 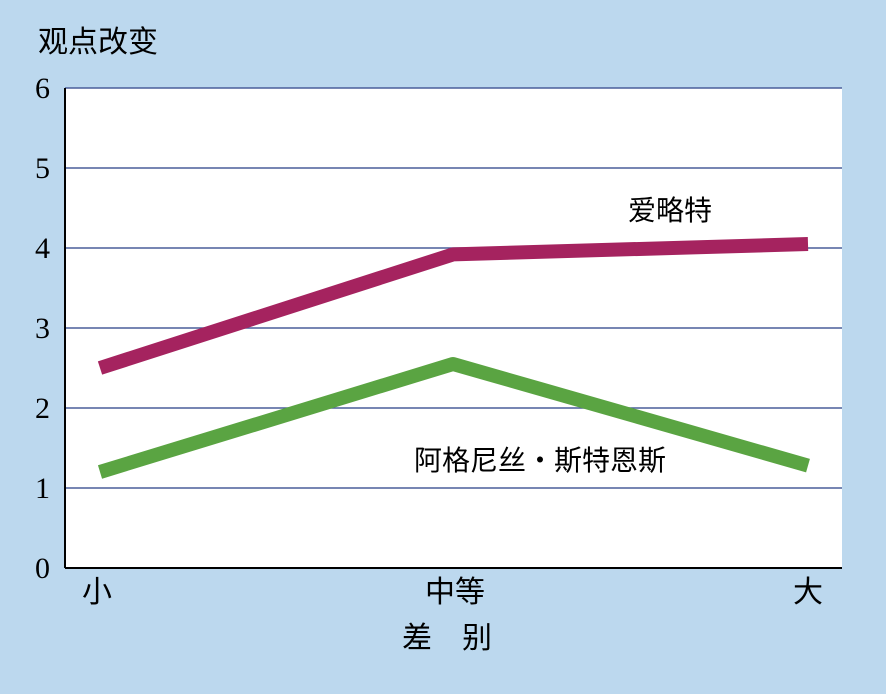 I want to click on y-tick-label: 1, so click(x=42, y=488).